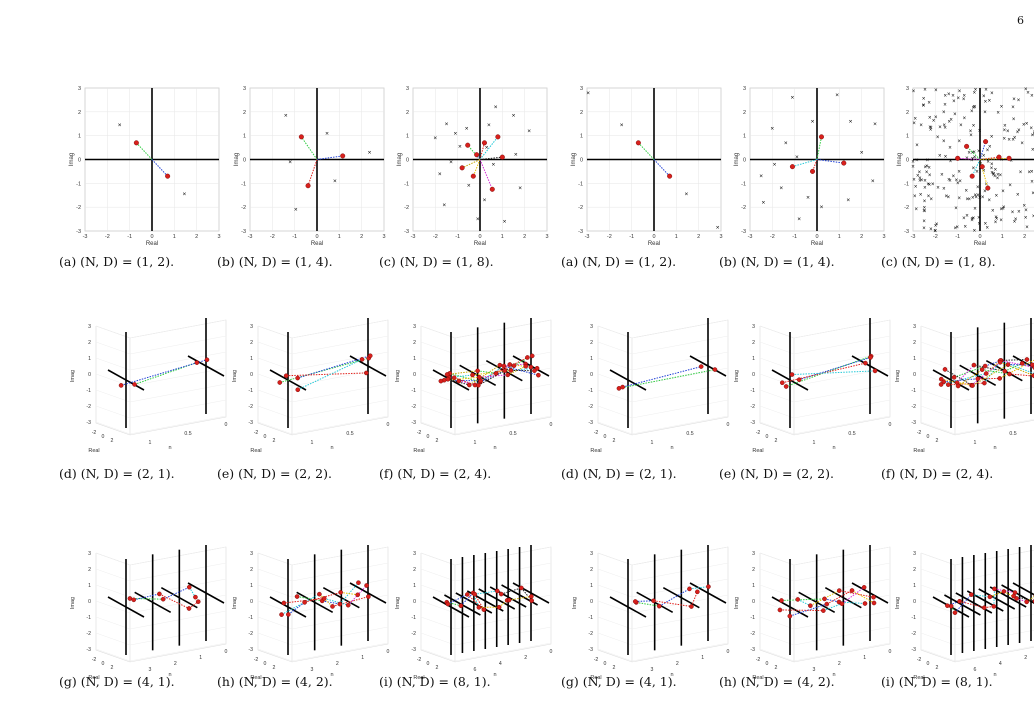  Describe the element at coordinates (436, 261) in the screenshot. I see `caption-left-c: (c) (N, D) = (1, 8).` at that location.